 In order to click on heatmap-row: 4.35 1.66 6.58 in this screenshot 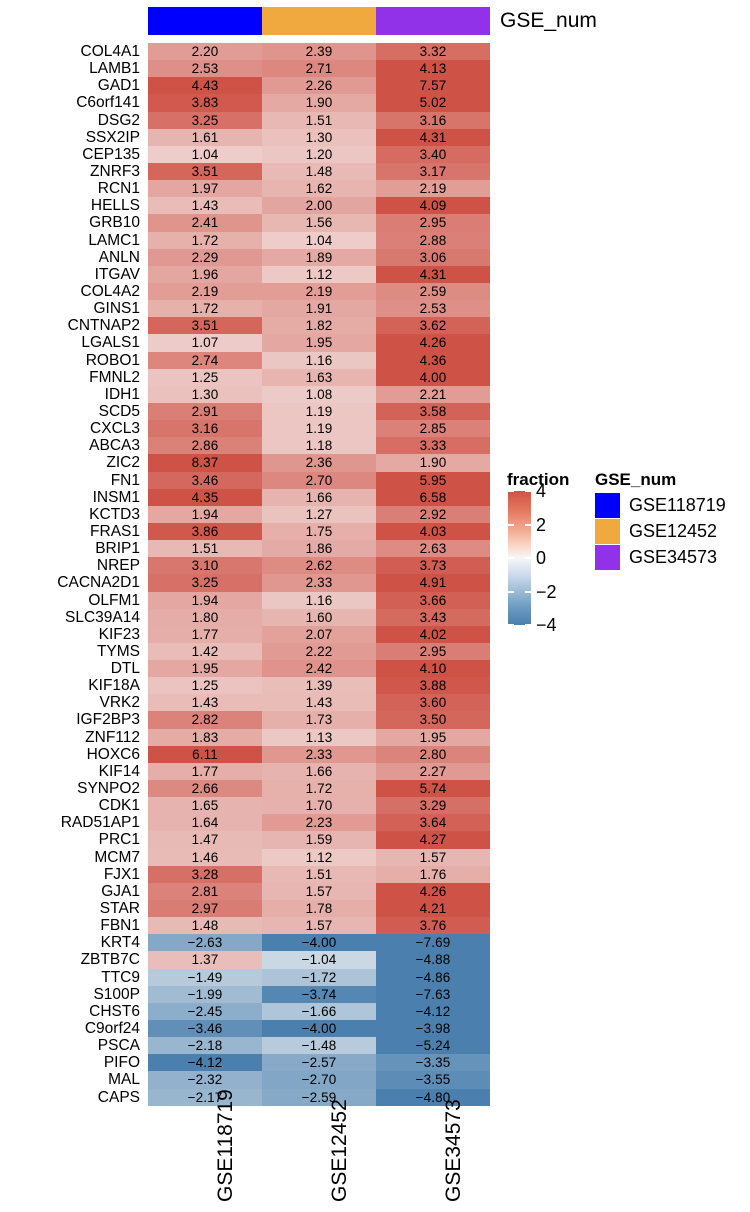, I will do `click(319, 497)`.